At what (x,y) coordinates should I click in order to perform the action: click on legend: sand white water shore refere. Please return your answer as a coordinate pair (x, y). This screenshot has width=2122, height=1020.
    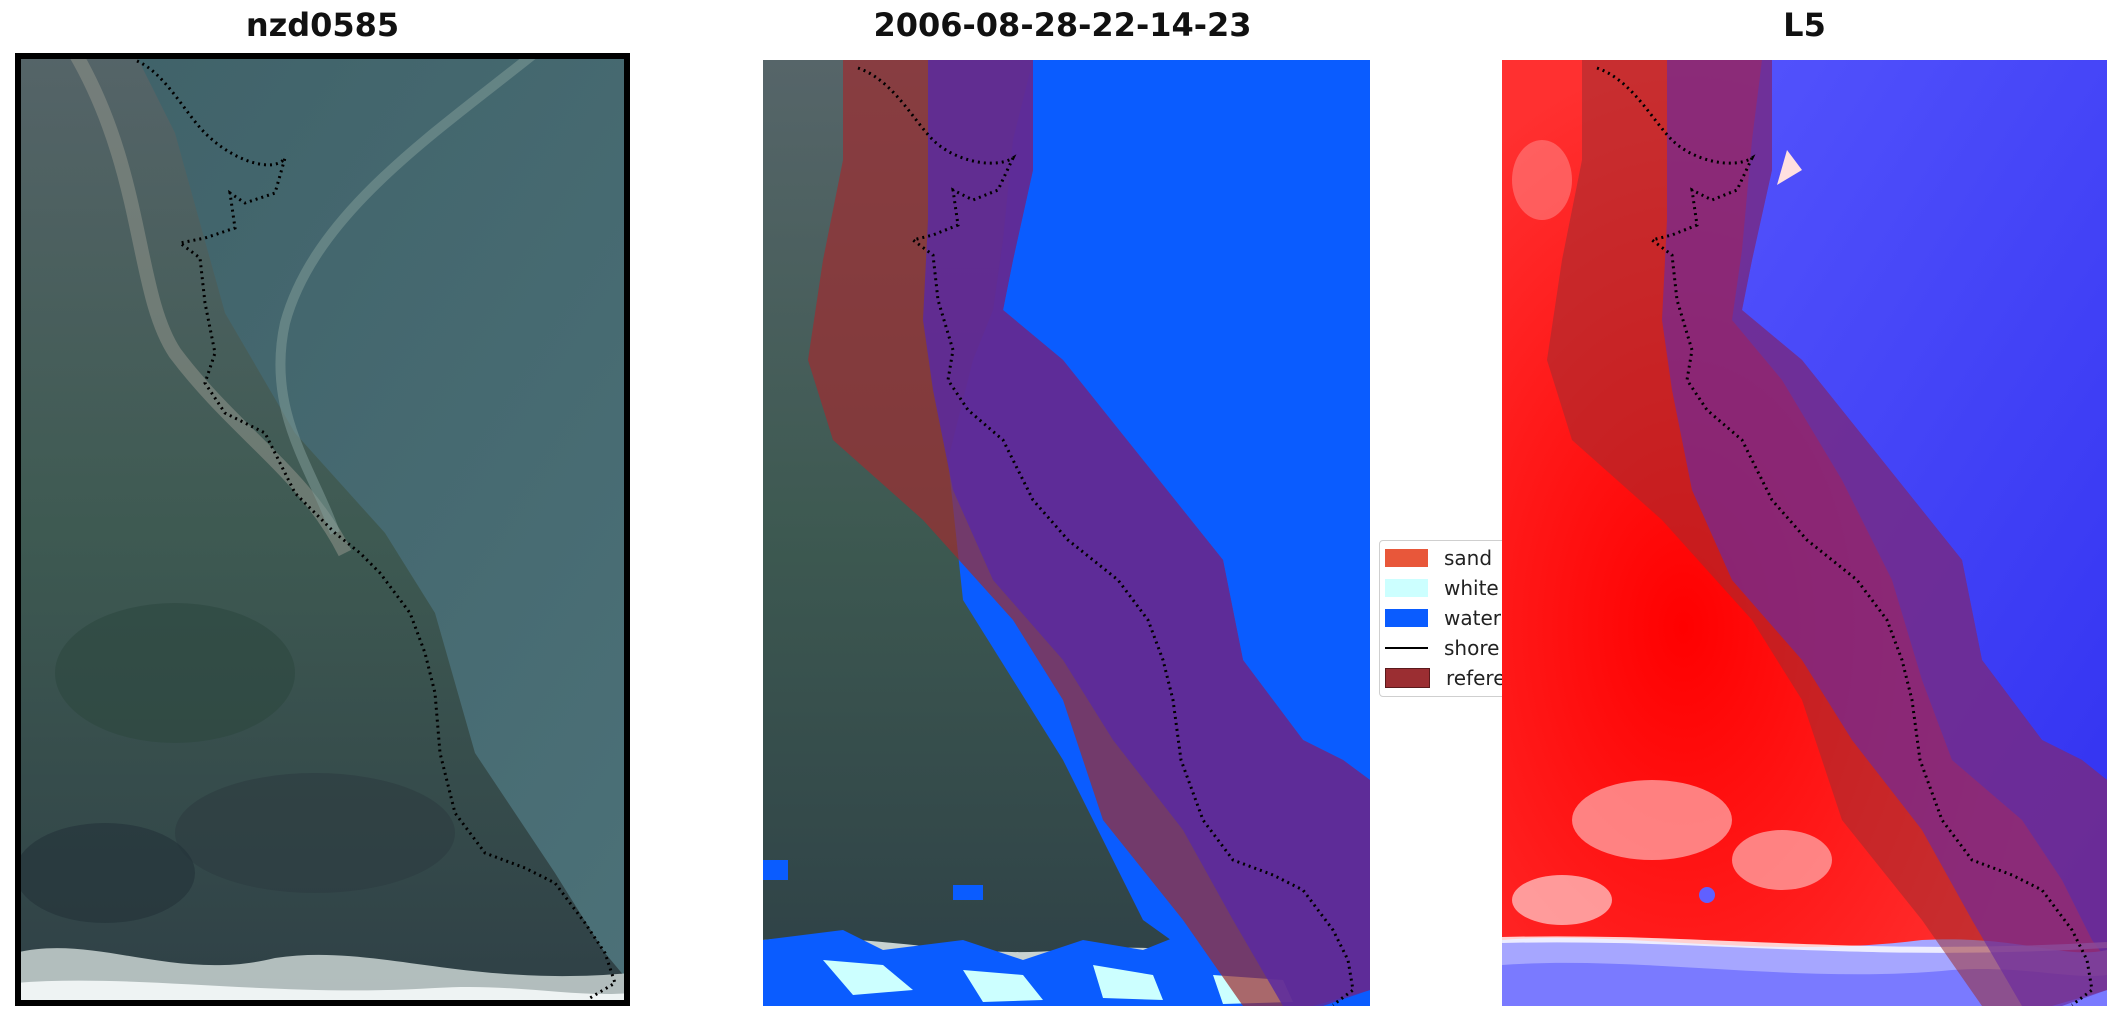
    Looking at the image, I should click on (1442, 618).